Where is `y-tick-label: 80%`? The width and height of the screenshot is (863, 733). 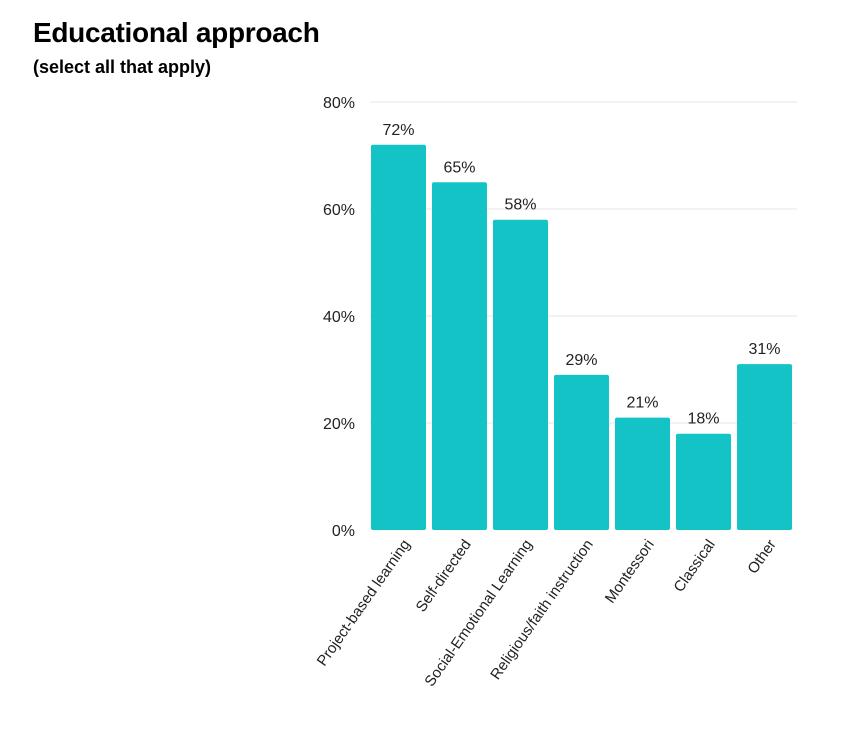 y-tick-label: 80% is located at coordinates (339, 103).